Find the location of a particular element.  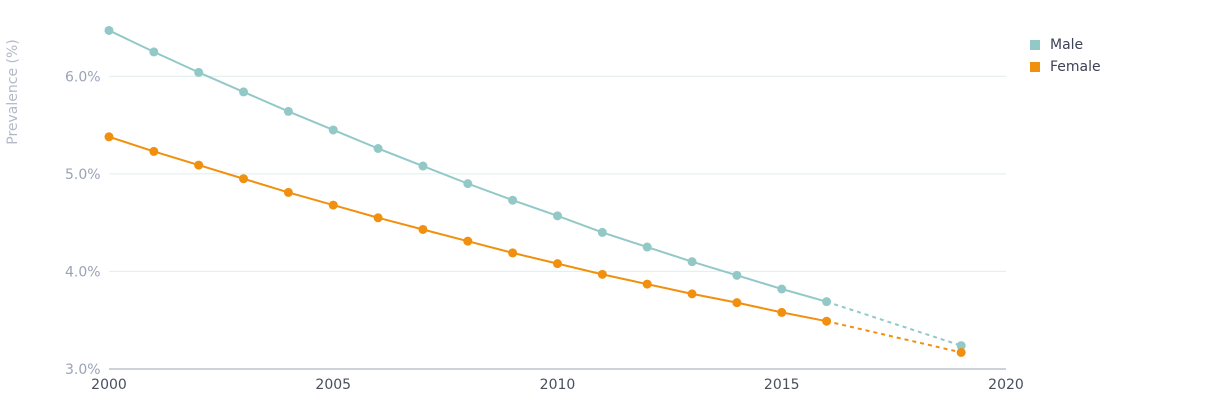

legend-label-female: Female is located at coordinates (1075, 67).